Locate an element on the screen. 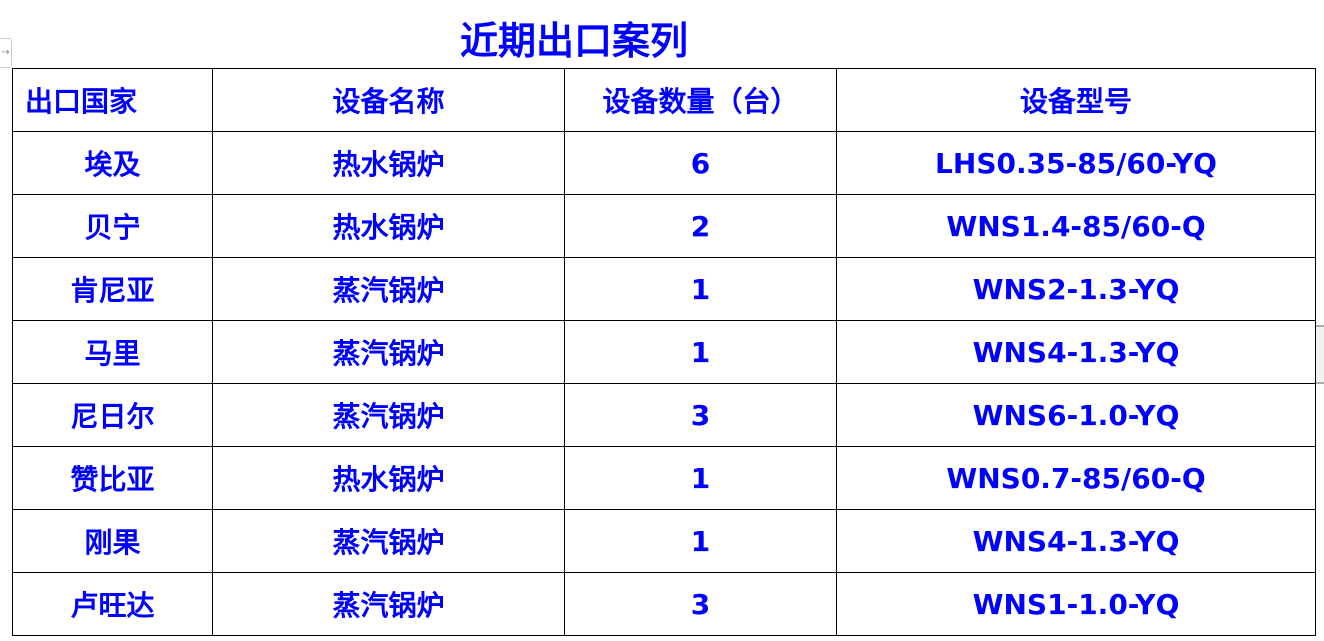  table-row: 马里 蒸汽锅炉 1 WNS4-1.3-YQ is located at coordinates (664, 352).